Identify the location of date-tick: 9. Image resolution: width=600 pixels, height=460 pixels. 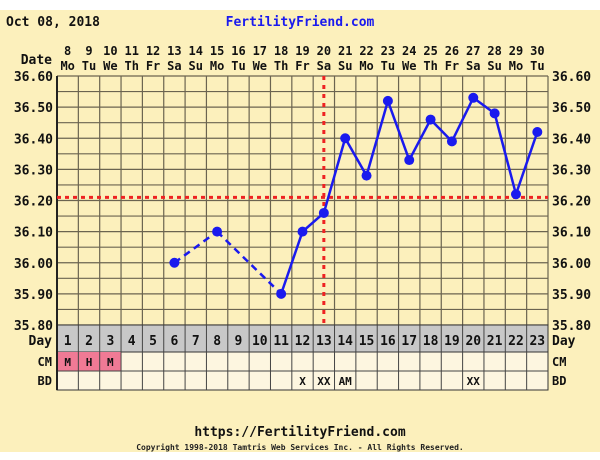
(88, 51).